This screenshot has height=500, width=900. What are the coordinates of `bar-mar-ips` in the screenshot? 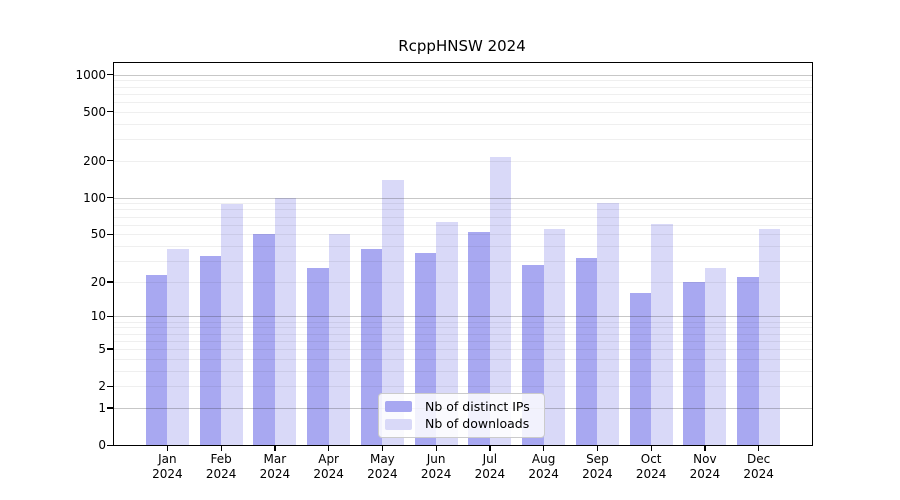 It's located at (264, 339).